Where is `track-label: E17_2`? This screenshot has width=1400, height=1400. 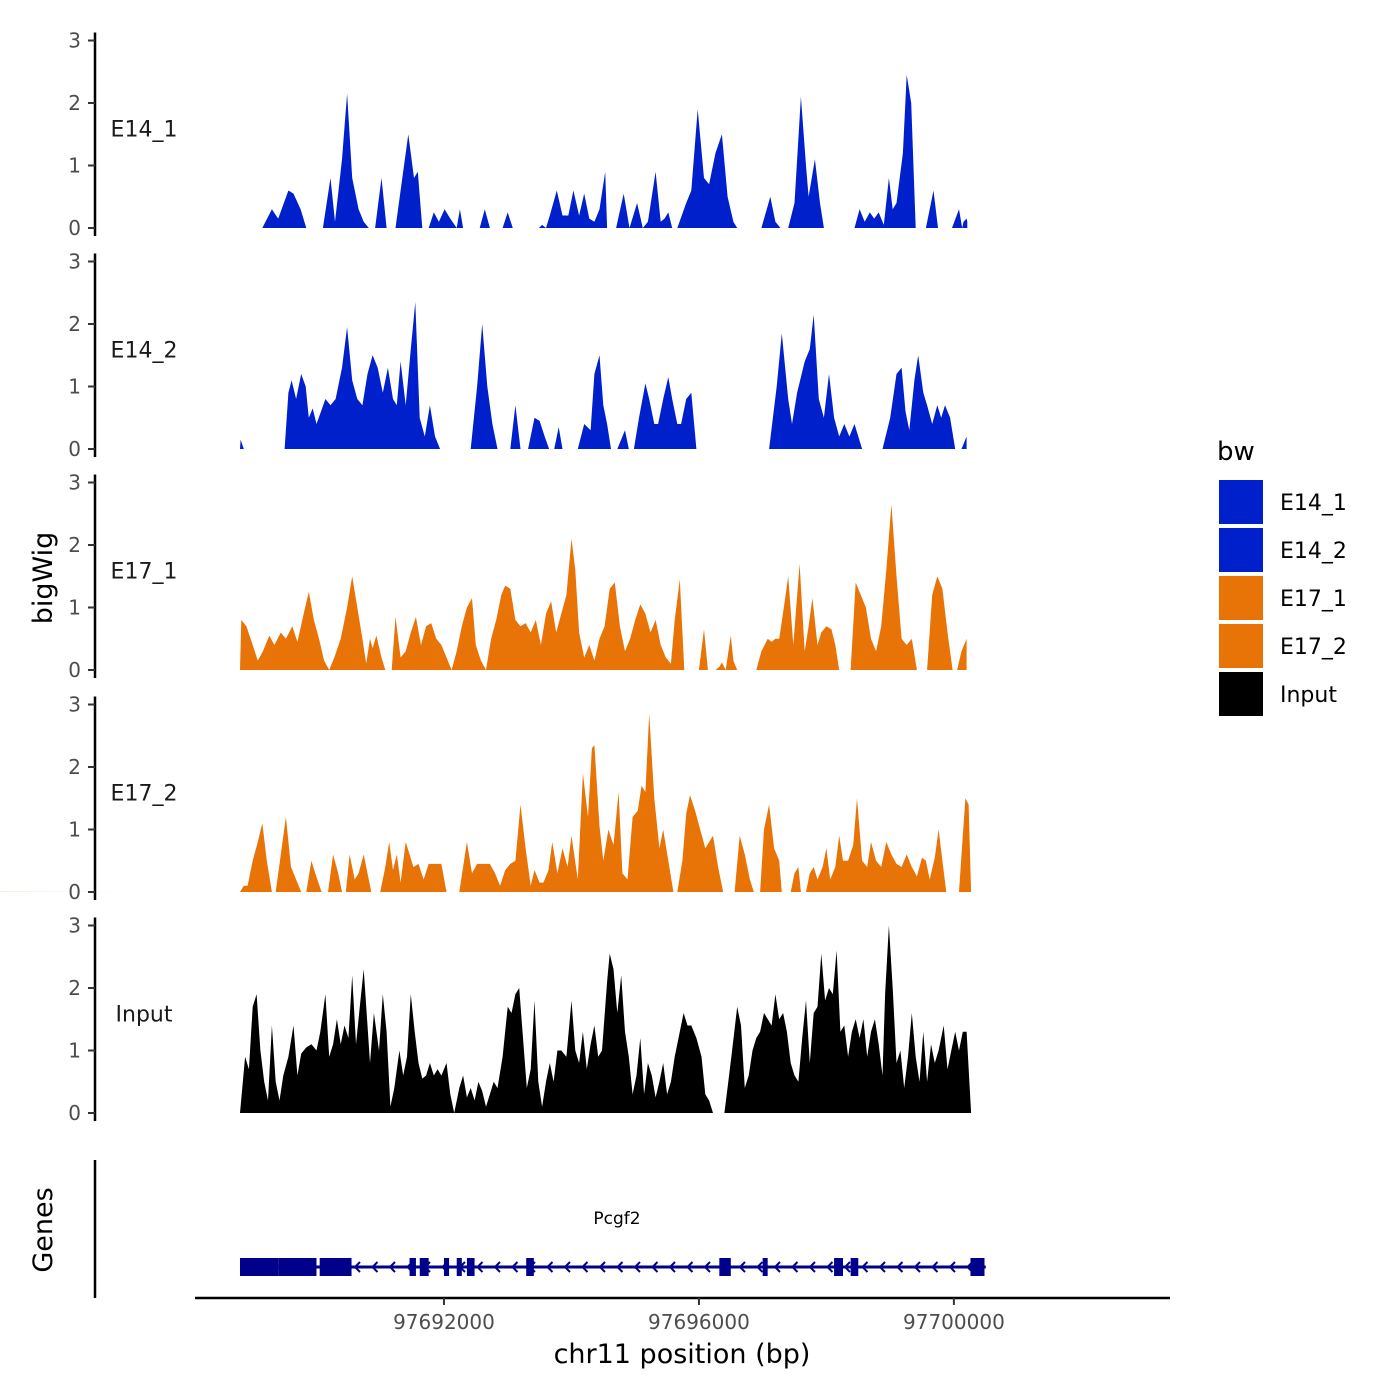 track-label: E17_2 is located at coordinates (144, 793).